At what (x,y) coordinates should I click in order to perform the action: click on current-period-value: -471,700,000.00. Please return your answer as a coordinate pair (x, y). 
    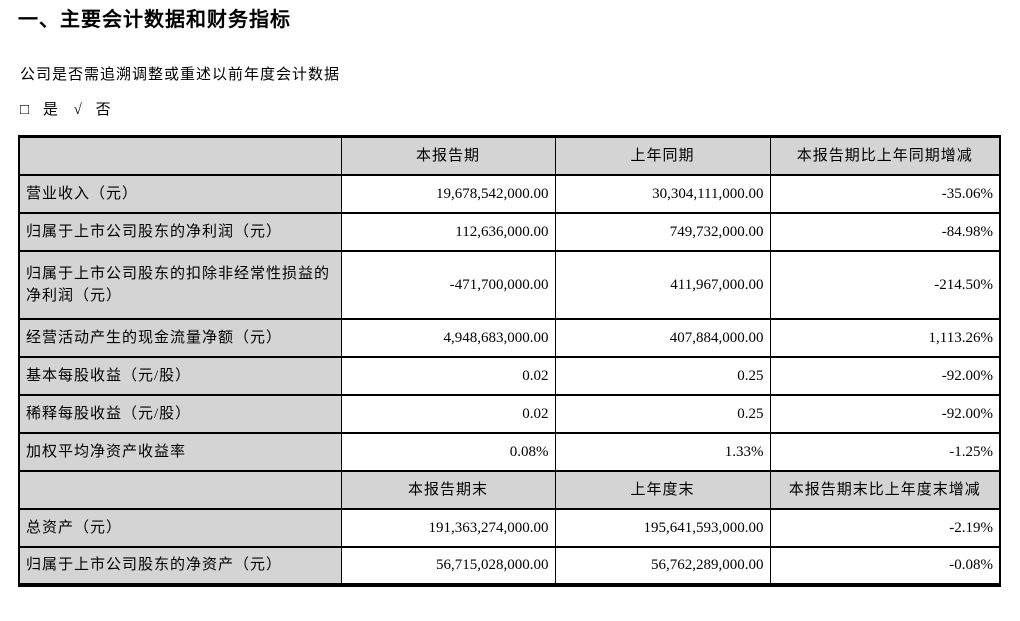
    Looking at the image, I should click on (448, 284).